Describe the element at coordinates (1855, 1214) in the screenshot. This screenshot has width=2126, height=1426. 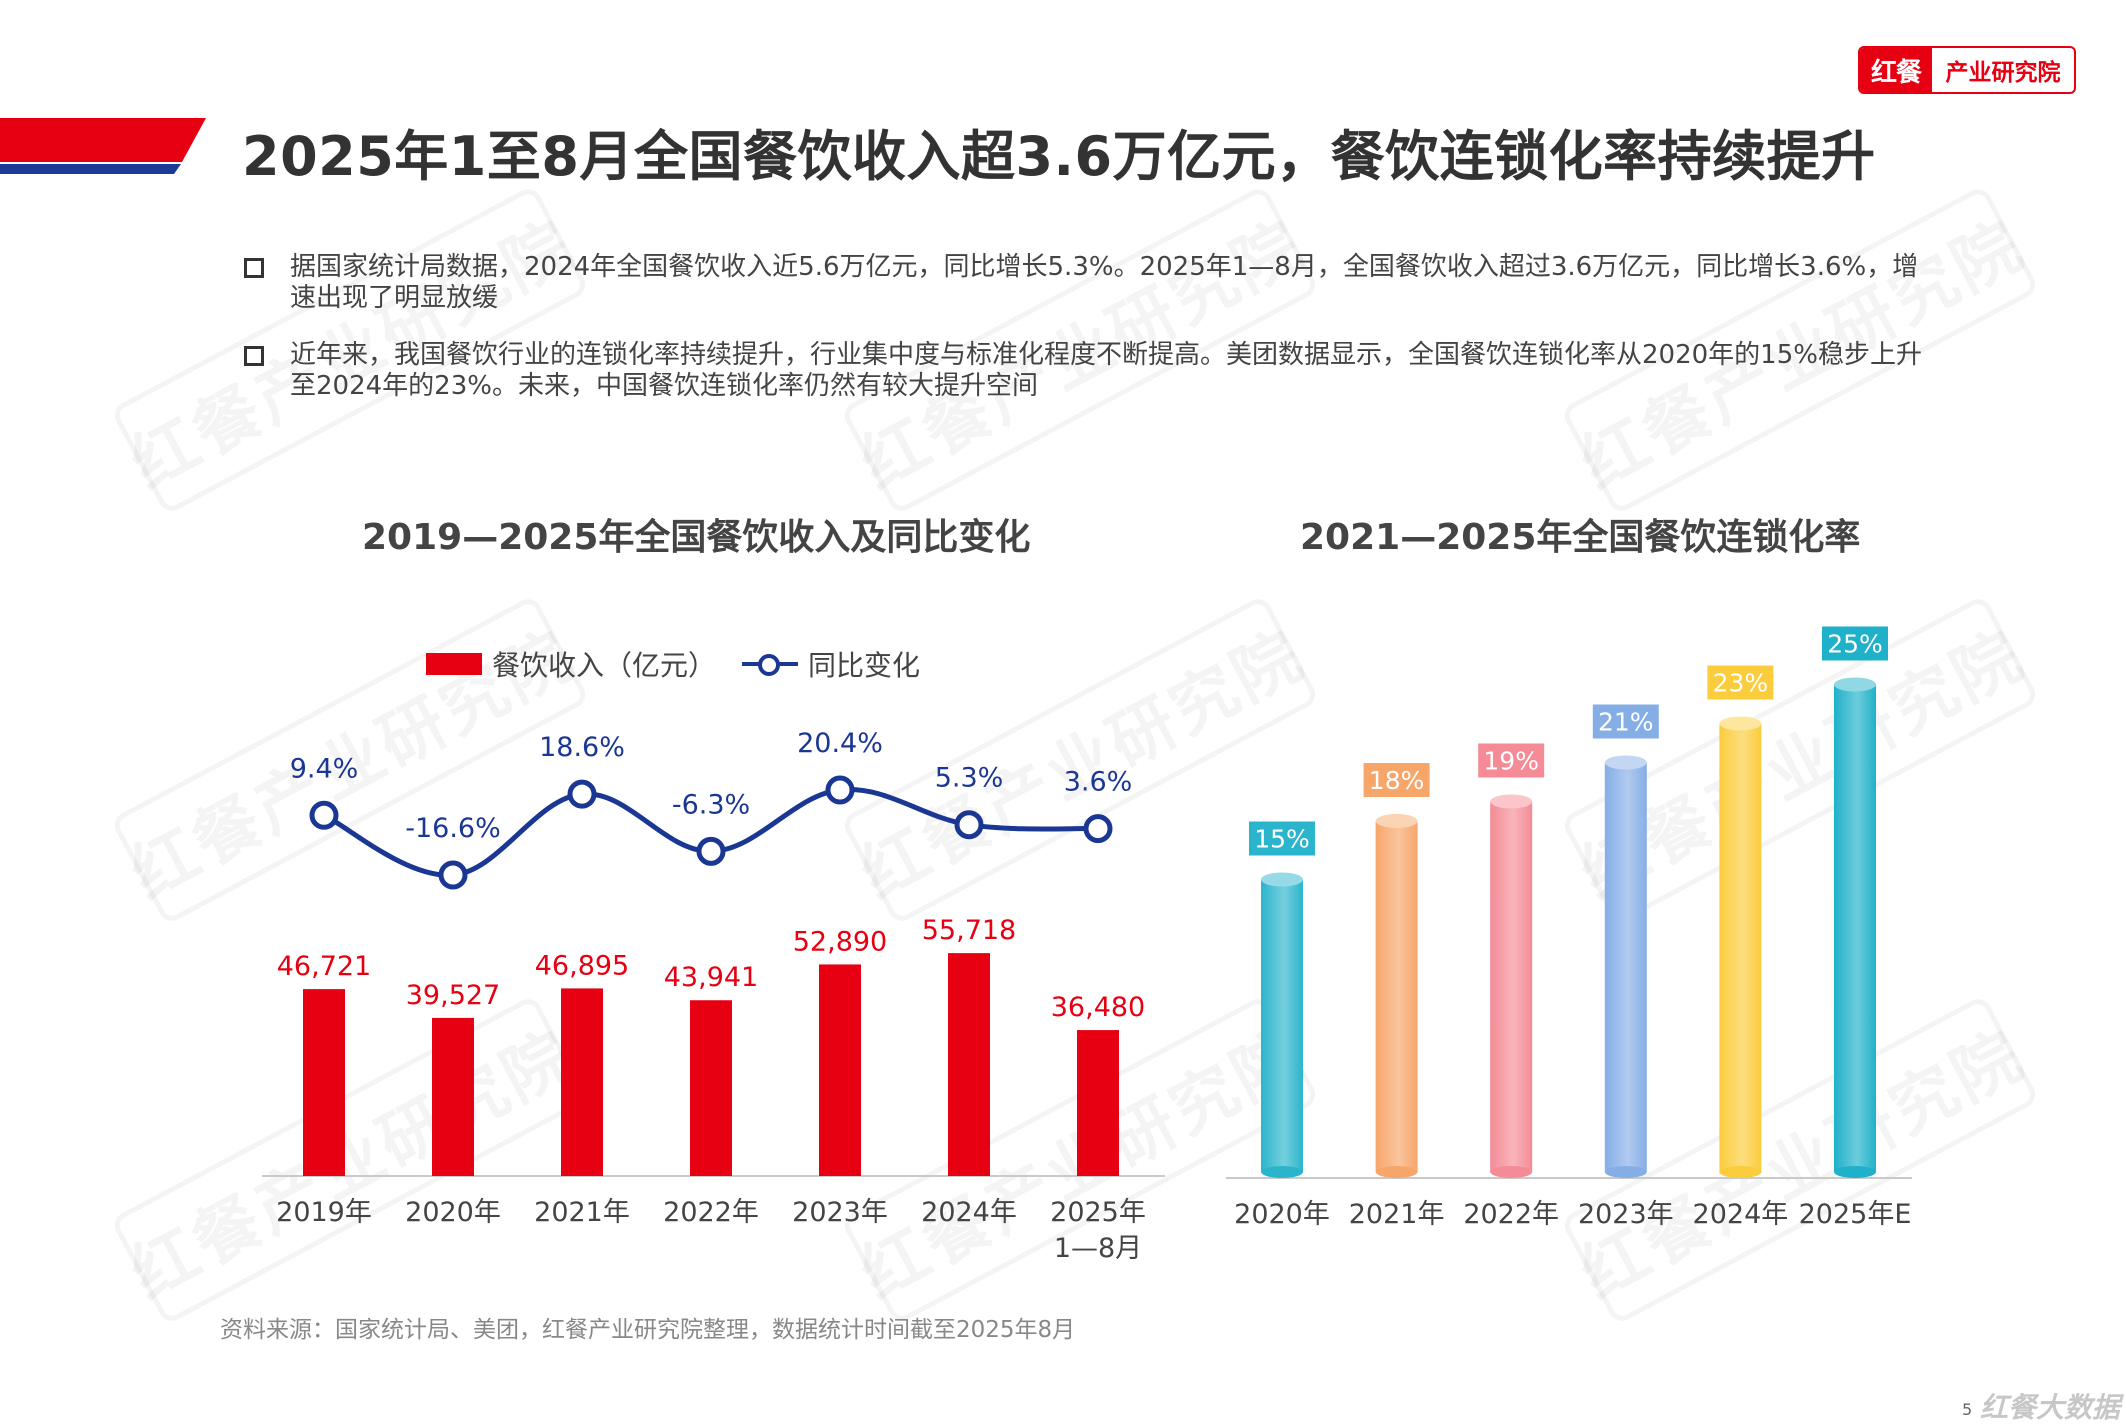
I see `x-tick-label: 2025年E` at that location.